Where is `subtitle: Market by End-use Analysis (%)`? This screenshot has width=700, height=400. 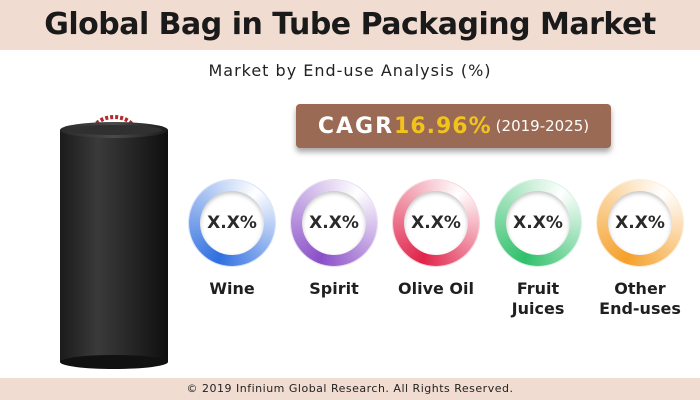
subtitle: Market by End-use Analysis (%) is located at coordinates (350, 70).